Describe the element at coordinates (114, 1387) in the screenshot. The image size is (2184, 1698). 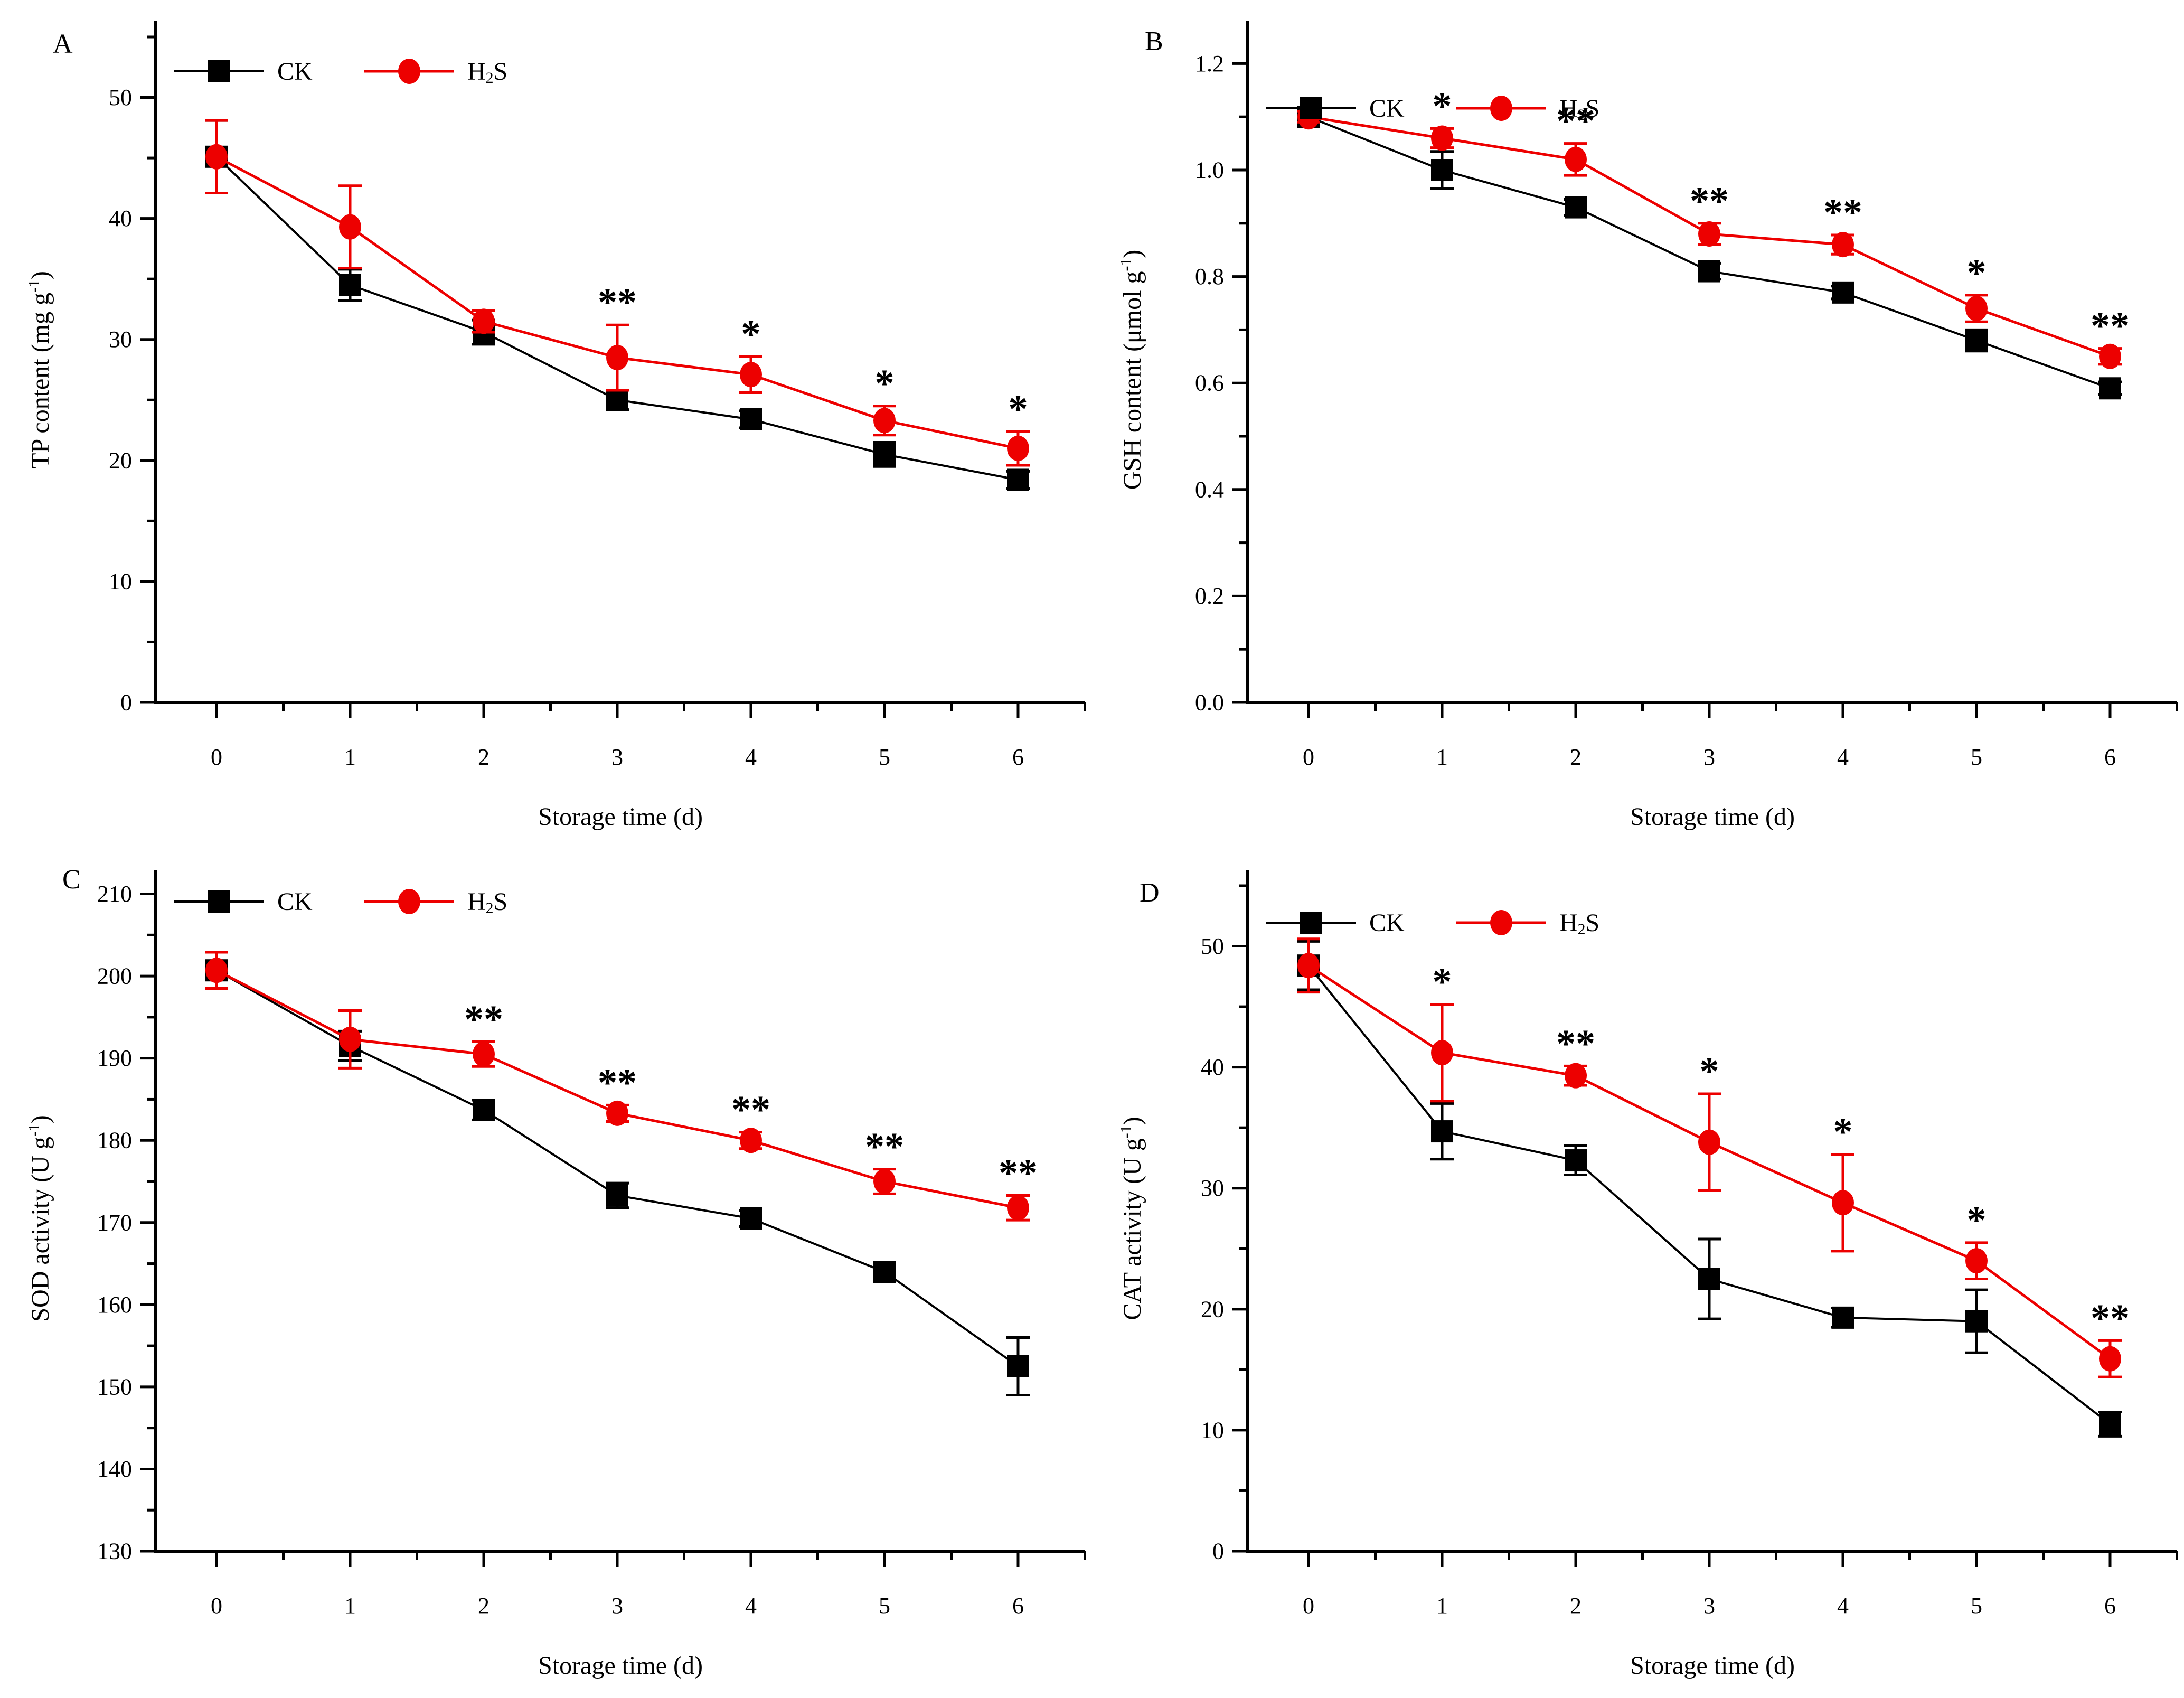
I see `y-tick-label: 150` at that location.